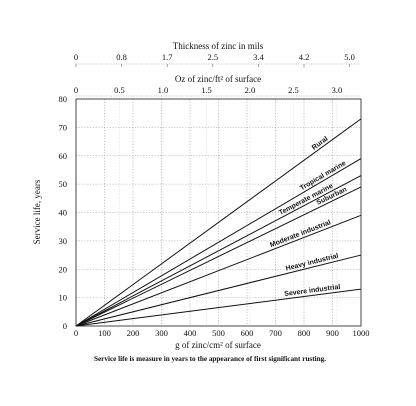 This screenshot has height=406, width=416. I want to click on top-axis-oz-label: 0, so click(76, 90).